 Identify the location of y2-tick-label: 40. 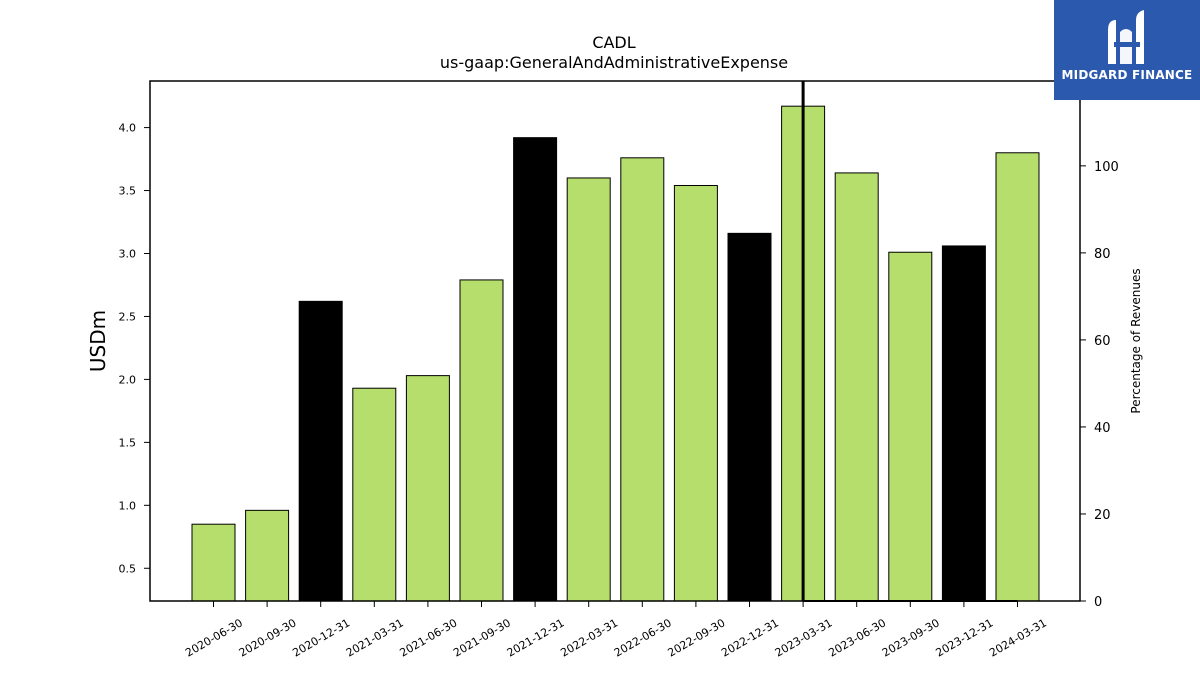
(1102, 428).